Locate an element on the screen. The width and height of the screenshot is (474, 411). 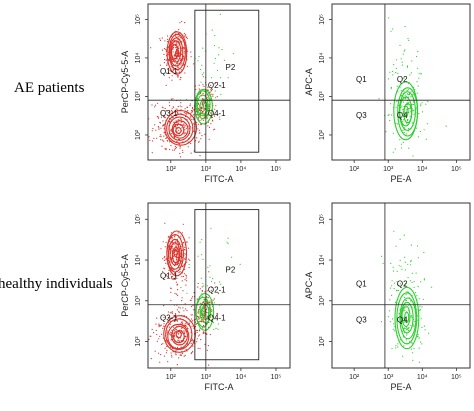
x-axis-title: FITC-A is located at coordinates (219, 387).